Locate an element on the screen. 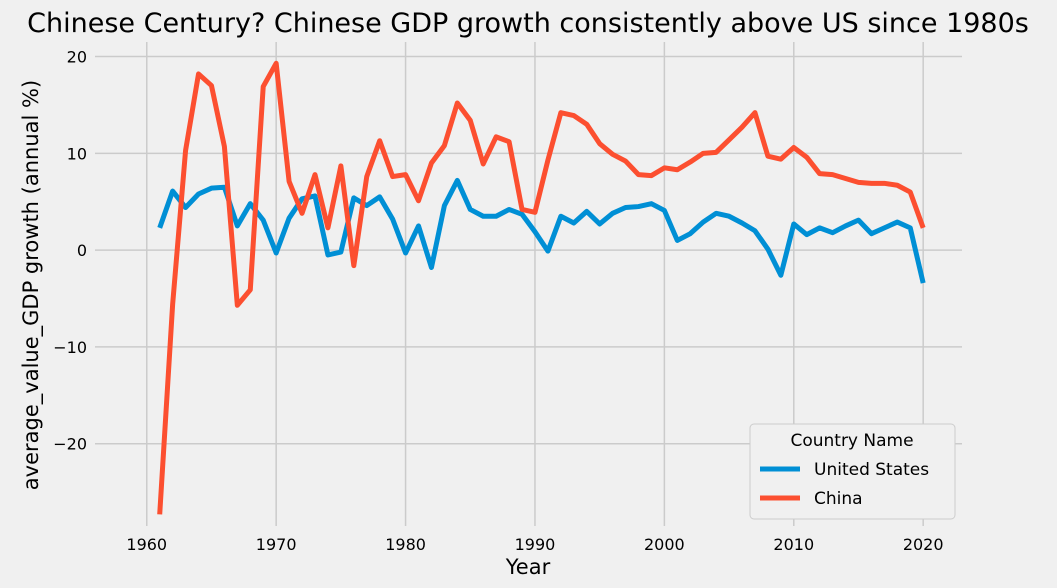  legend-label-united-states: United States is located at coordinates (871, 470).